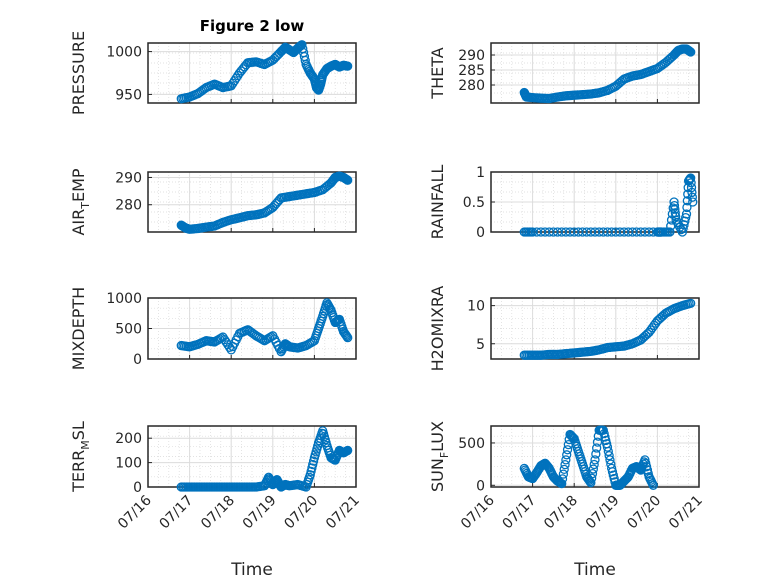 The height and width of the screenshot is (583, 778). I want to click on y-axis-label-rest: EMP, so click(78, 185).